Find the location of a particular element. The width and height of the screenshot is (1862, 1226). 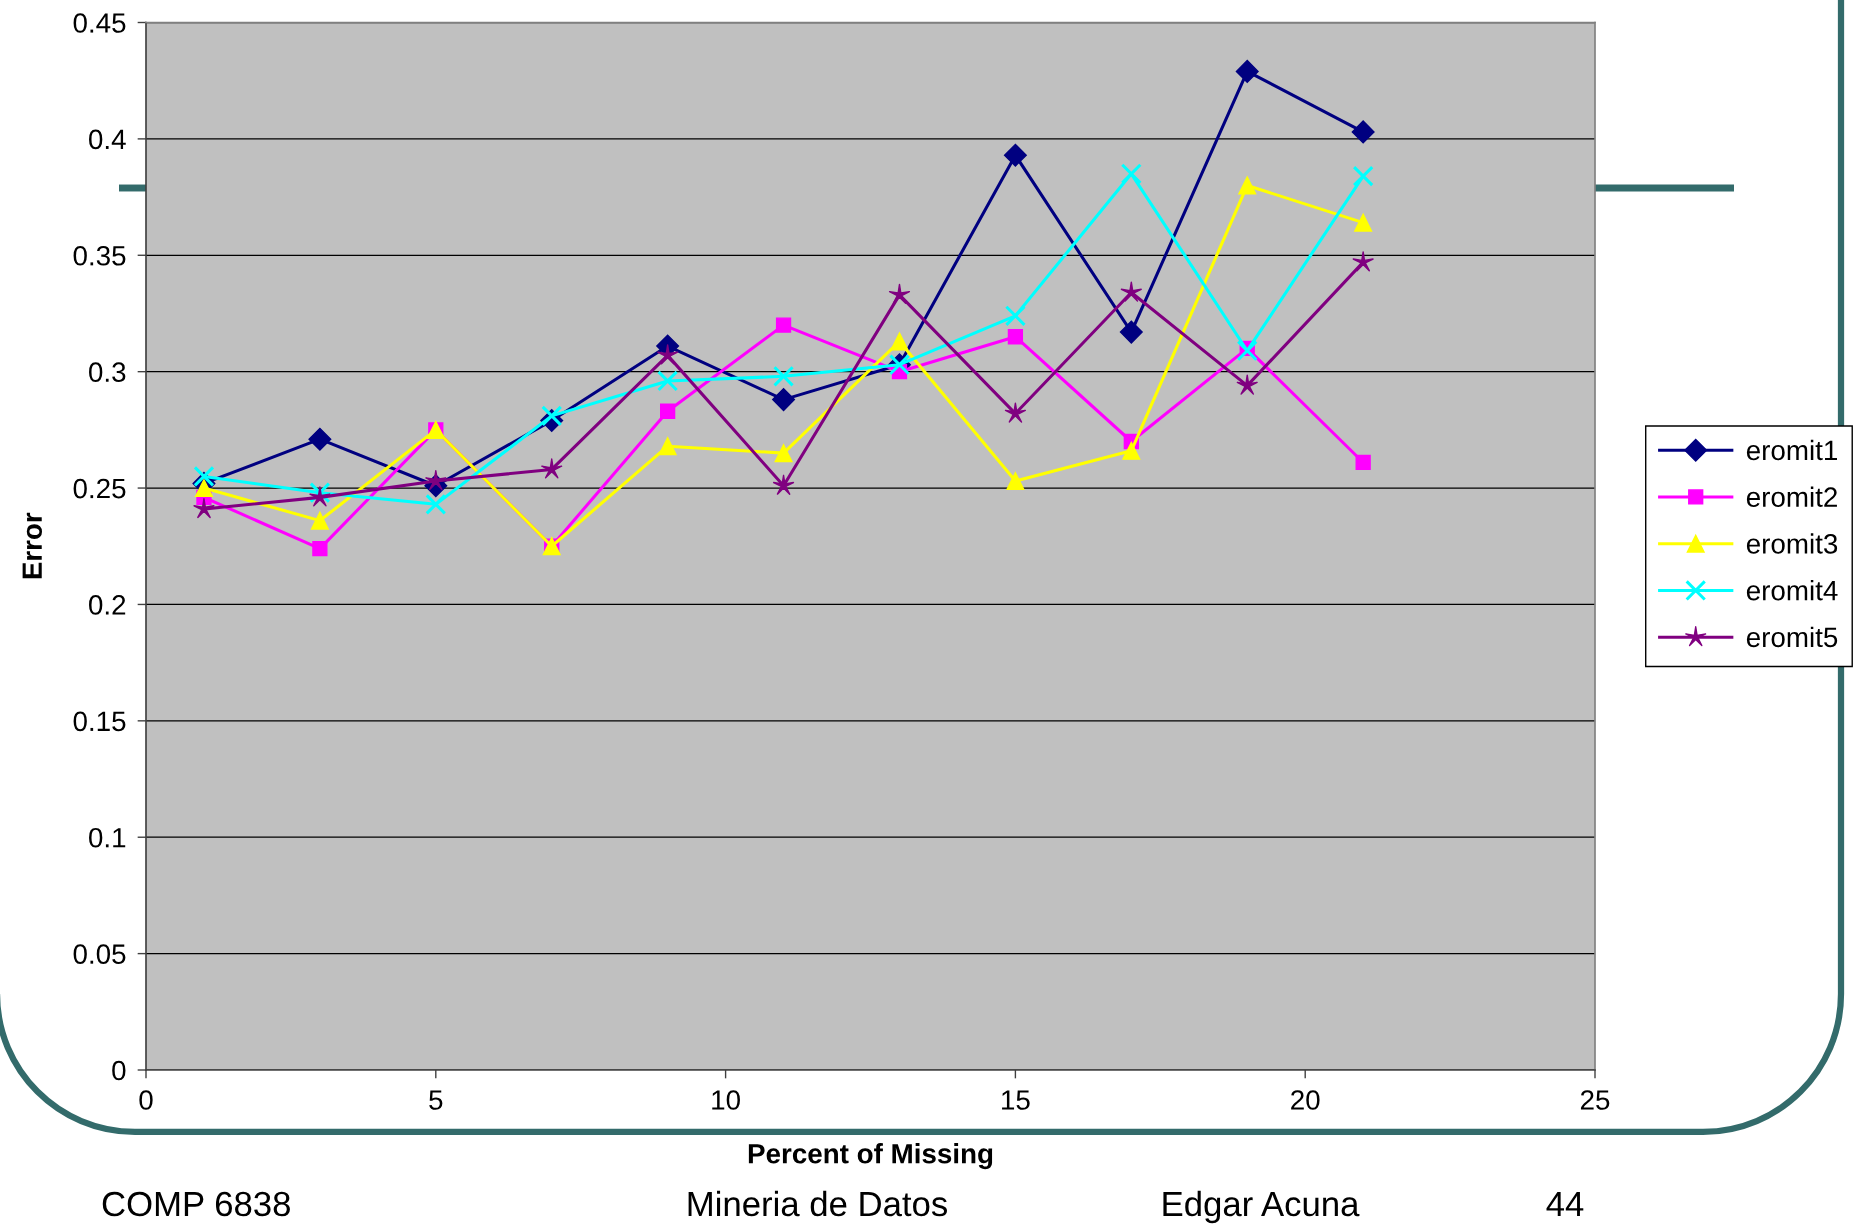

y-tick-label: 0.05 is located at coordinates (99, 954).